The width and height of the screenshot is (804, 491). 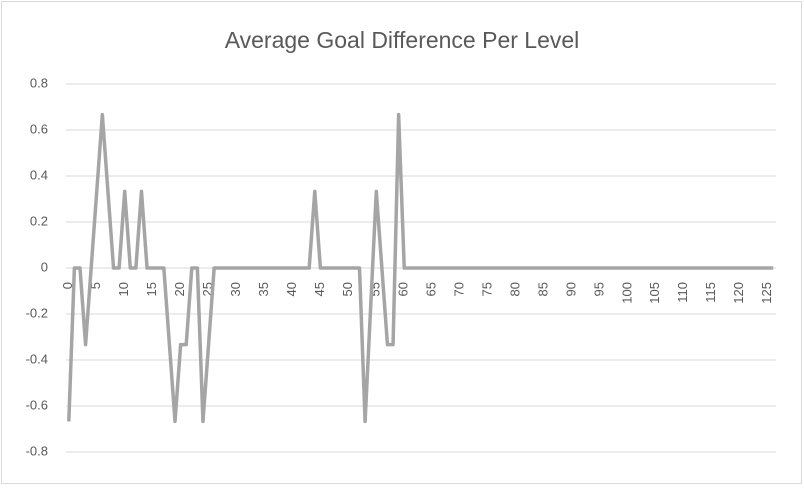 What do you see at coordinates (39, 220) in the screenshot?
I see `y-tick-label: 0.2` at bounding box center [39, 220].